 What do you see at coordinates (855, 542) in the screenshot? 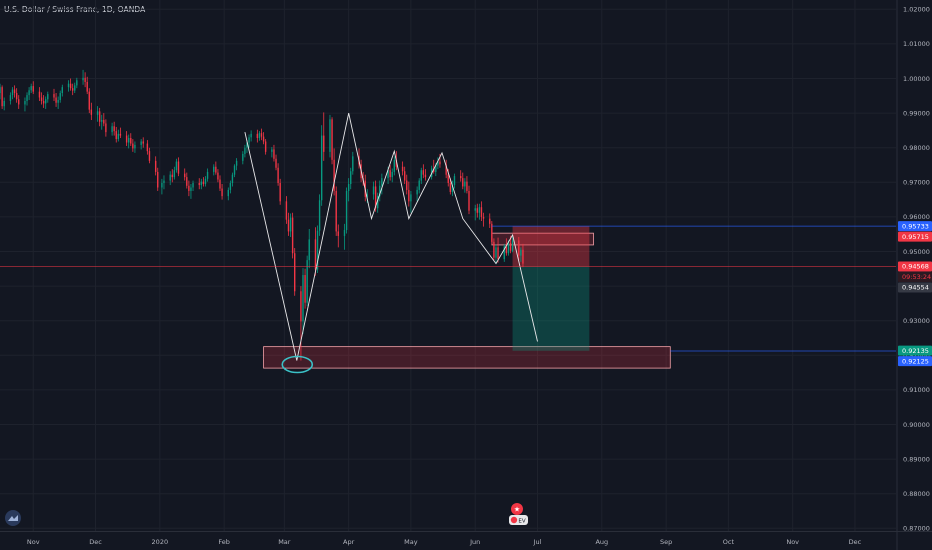
I see `x-tick-label: Dec` at bounding box center [855, 542].